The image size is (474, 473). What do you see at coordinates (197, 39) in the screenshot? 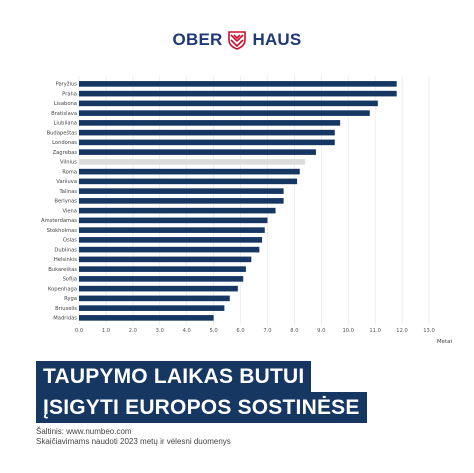
I see `logo-word-left: OBER` at bounding box center [197, 39].